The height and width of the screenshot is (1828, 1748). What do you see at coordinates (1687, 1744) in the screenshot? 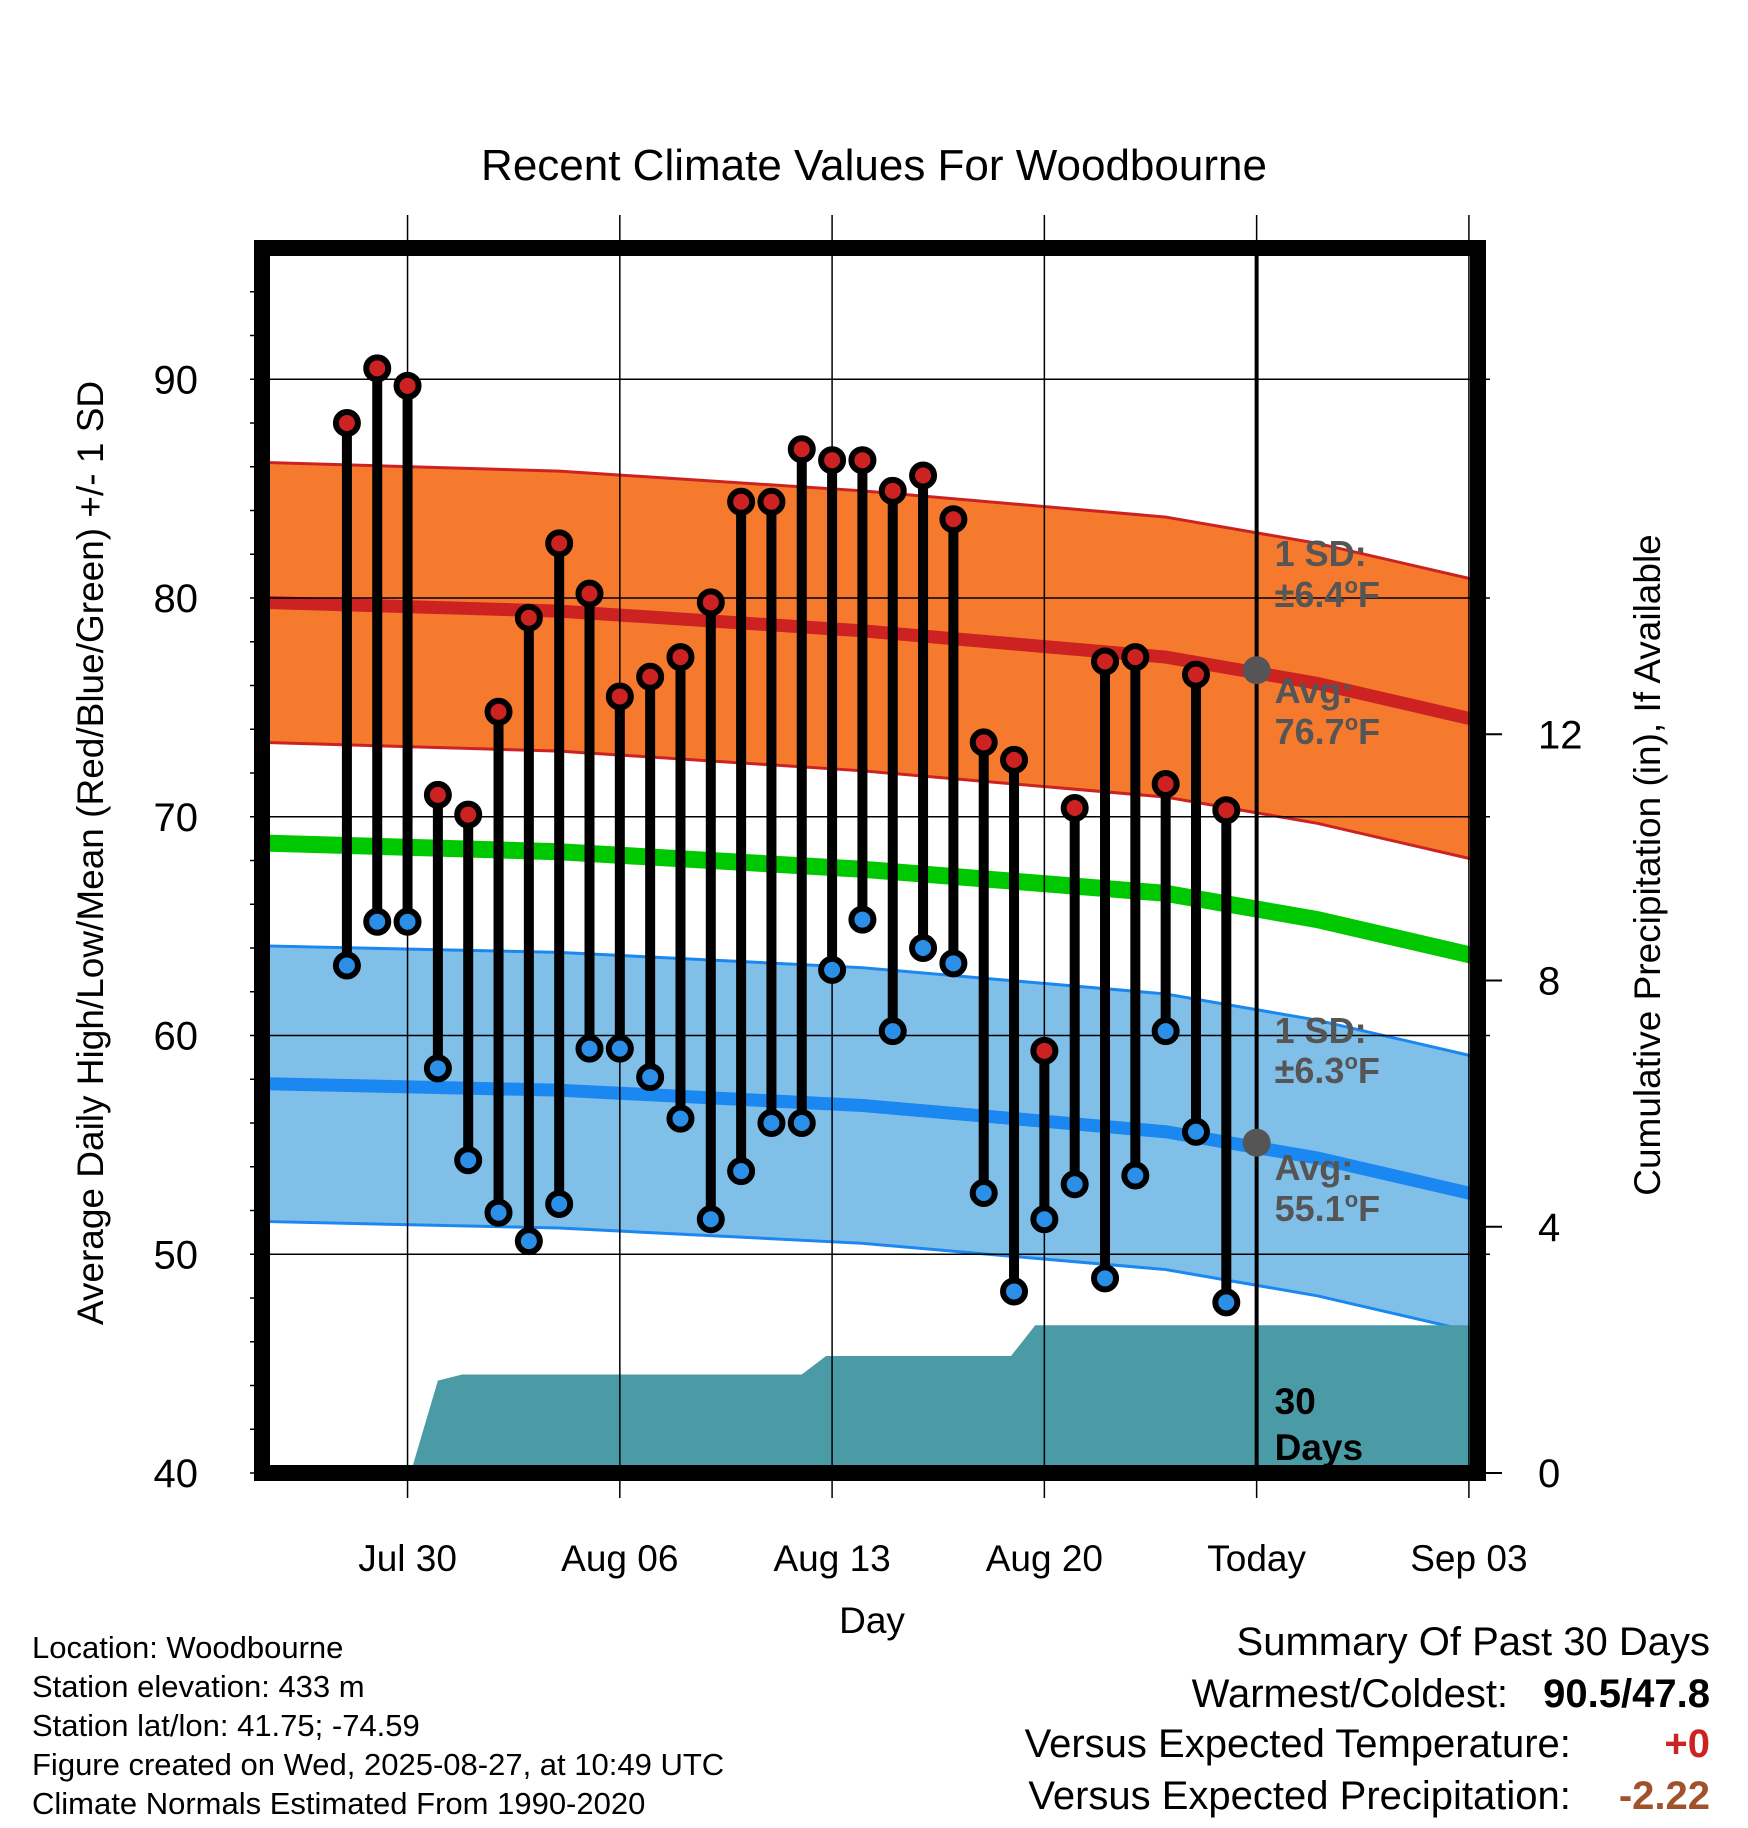
I see `temp-value: +0` at bounding box center [1687, 1744].